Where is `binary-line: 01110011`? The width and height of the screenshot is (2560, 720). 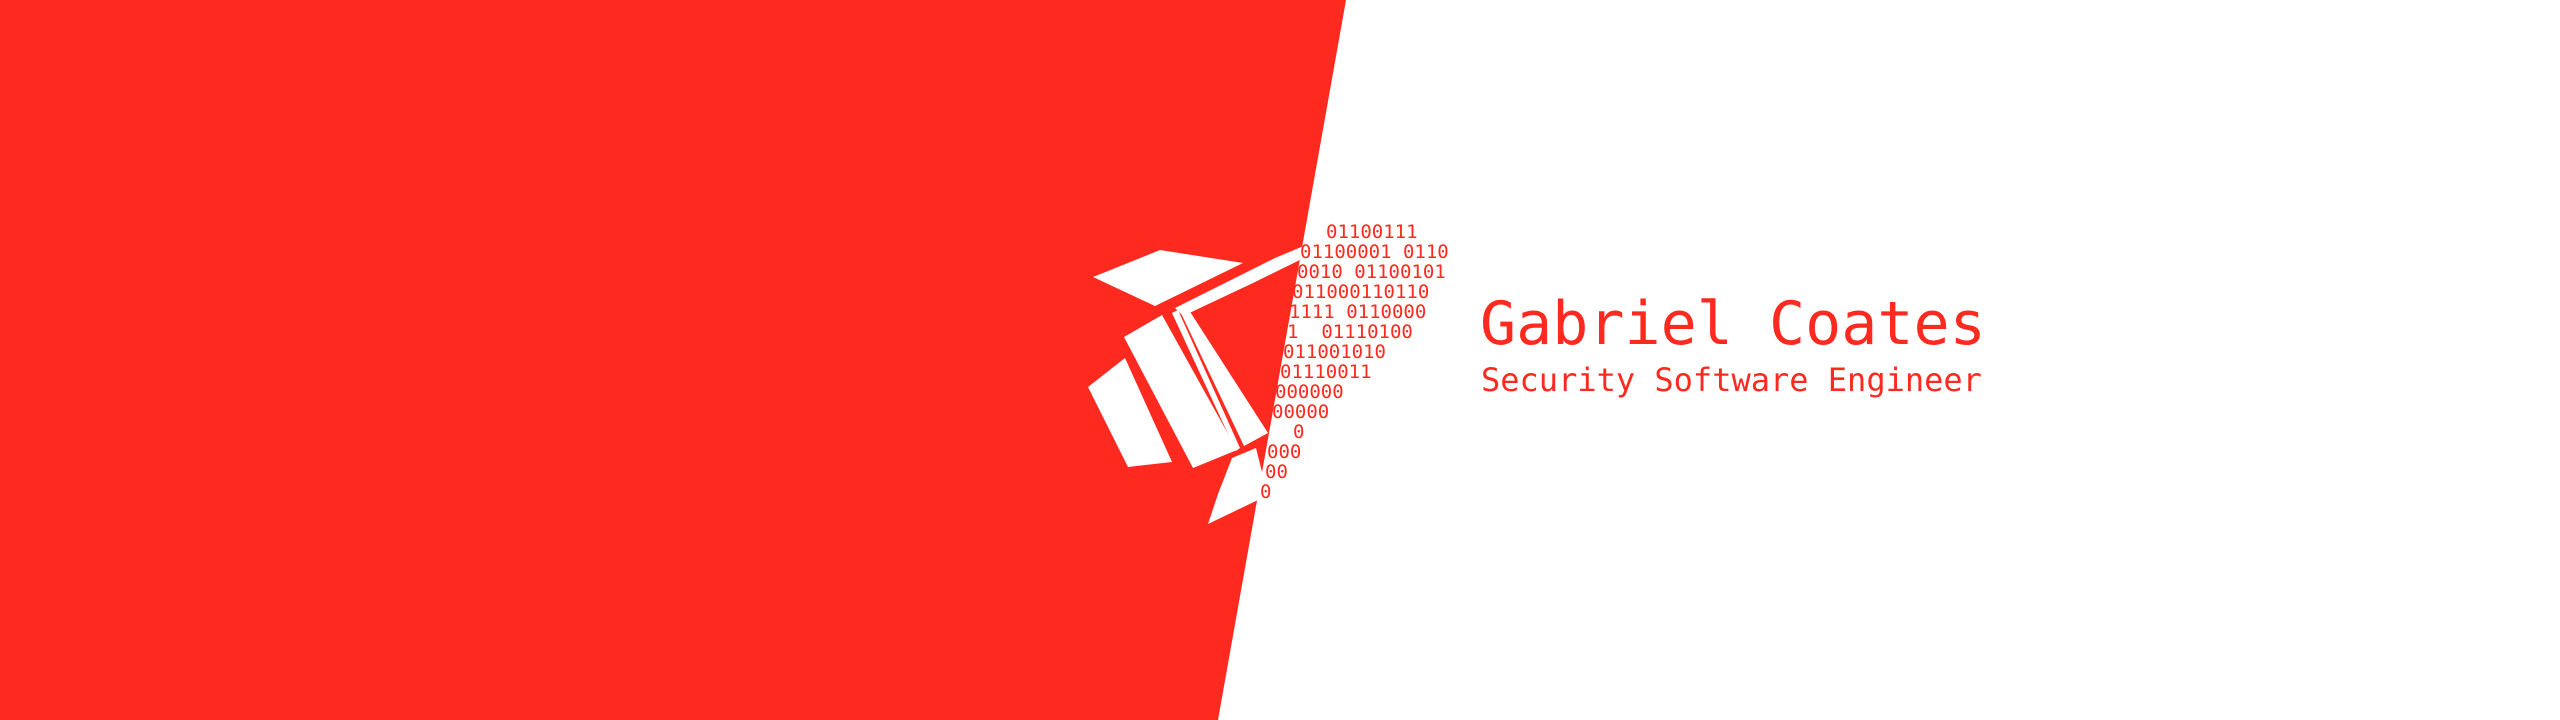
binary-line: 01110011 is located at coordinates (1326, 372).